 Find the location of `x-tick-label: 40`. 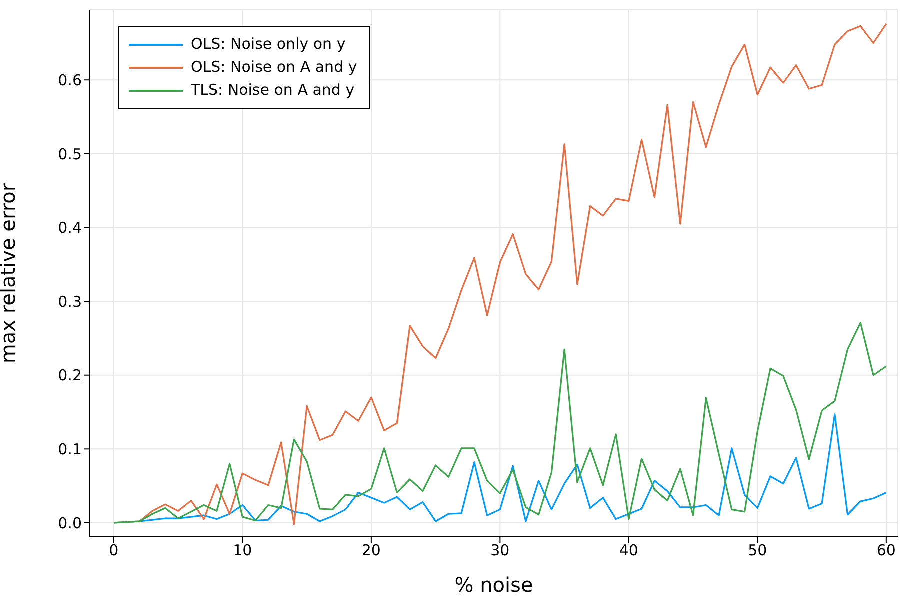

x-tick-label: 40 is located at coordinates (628, 551).